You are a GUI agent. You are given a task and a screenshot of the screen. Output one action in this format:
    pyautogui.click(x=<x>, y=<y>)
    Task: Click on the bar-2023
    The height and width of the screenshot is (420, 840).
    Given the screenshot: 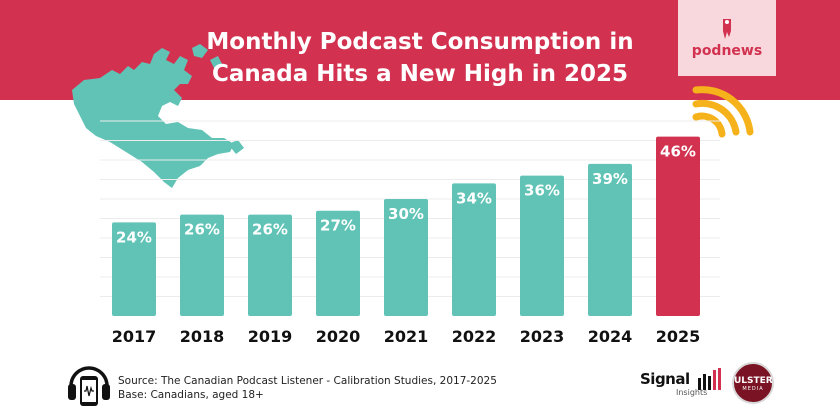 What is the action you would take?
    pyautogui.click(x=542, y=245)
    